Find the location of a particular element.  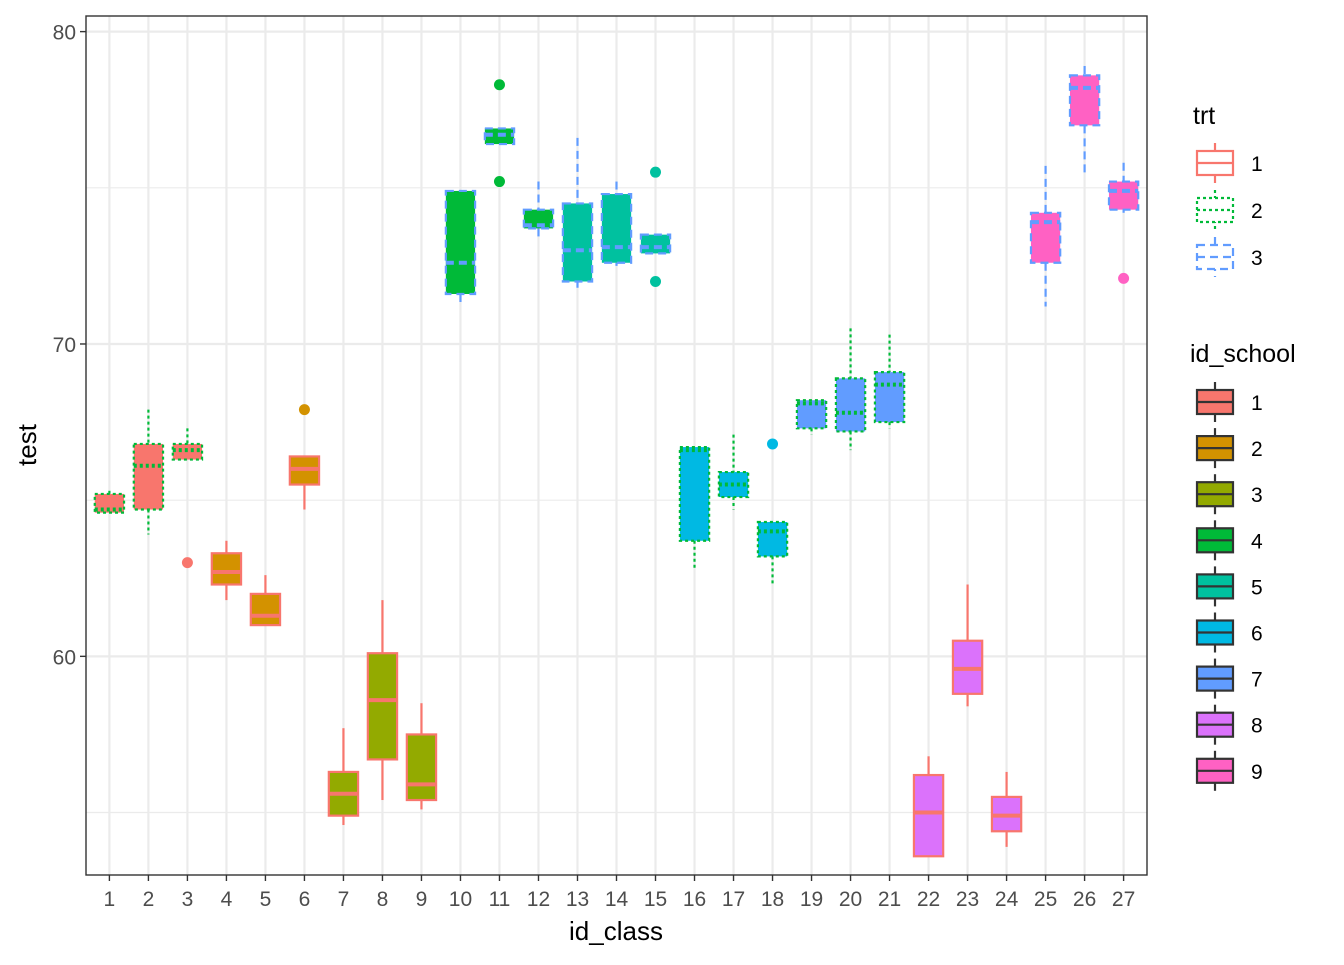

x-tick-label: 17 is located at coordinates (733, 899).